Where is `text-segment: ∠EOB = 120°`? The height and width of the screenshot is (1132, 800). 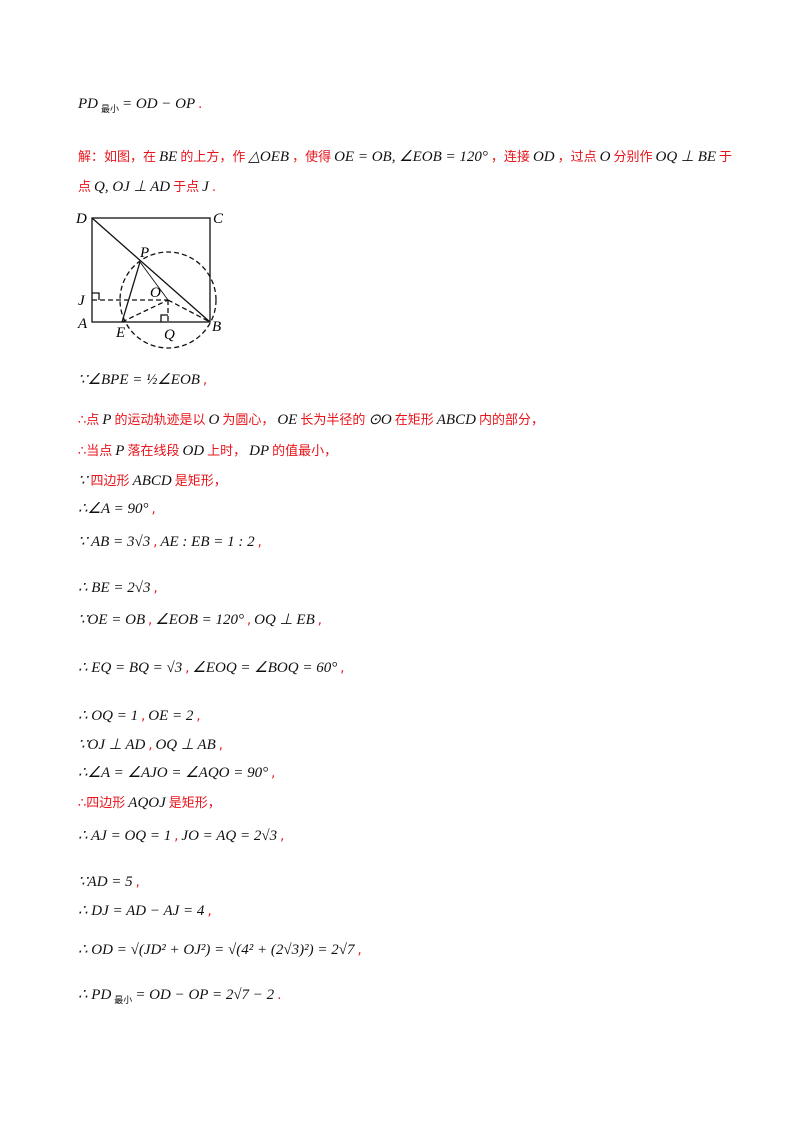
text-segment: ∠EOB = 120° is located at coordinates (200, 620).